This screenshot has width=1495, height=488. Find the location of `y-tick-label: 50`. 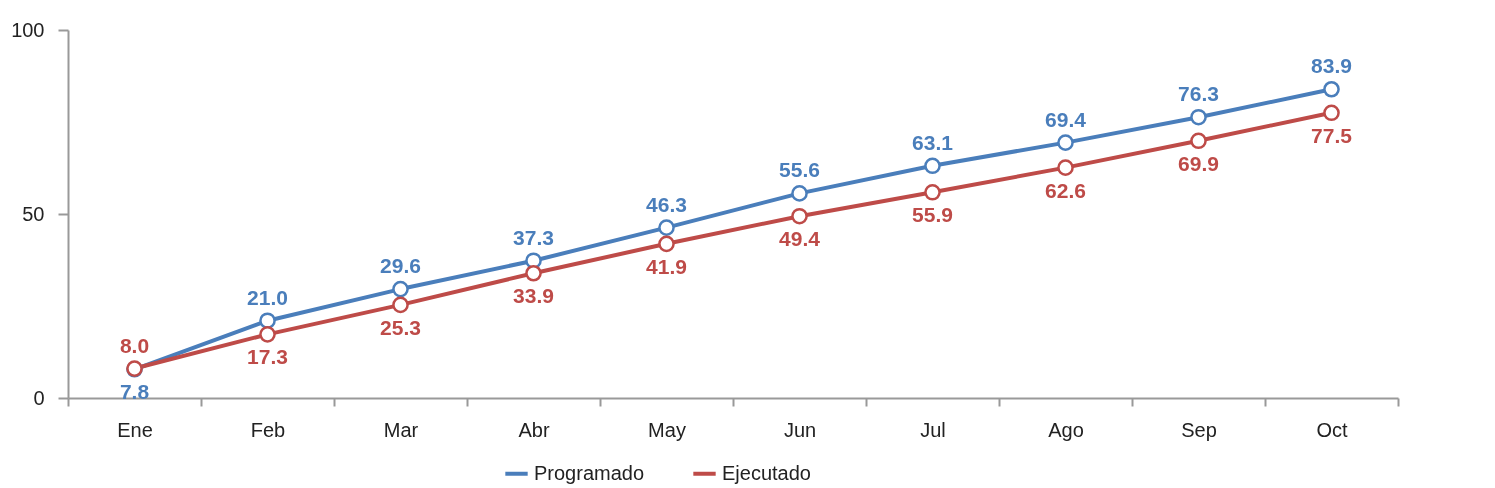

y-tick-label: 50 is located at coordinates (33, 213).